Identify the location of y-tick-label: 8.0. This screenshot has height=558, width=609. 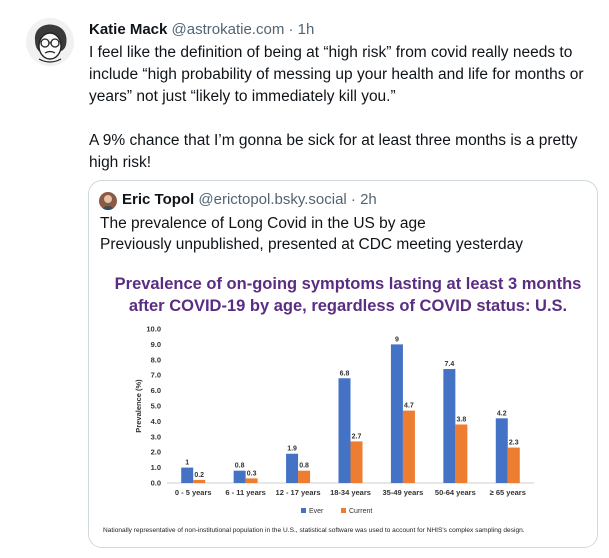
(156, 359).